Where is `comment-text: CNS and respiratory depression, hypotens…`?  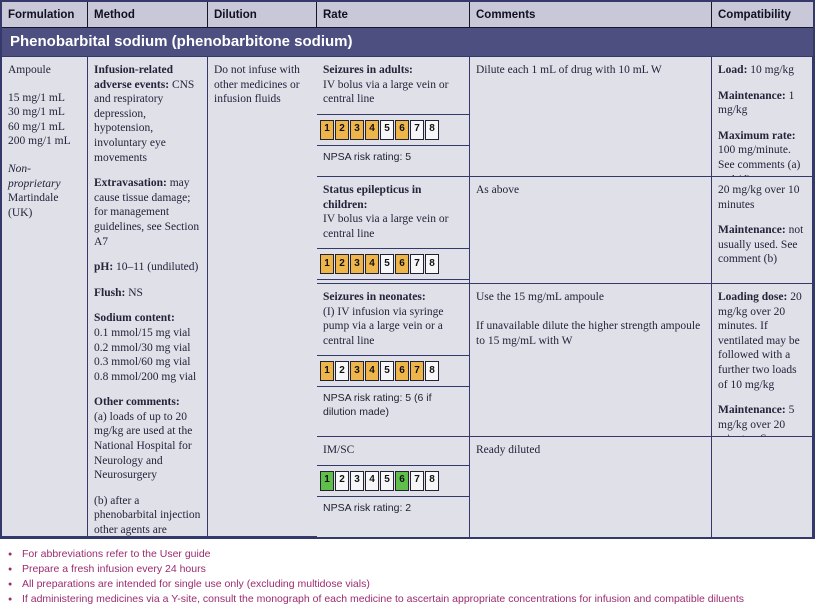
comment-text: CNS and respiratory depression, hypotens… is located at coordinates (144, 121).